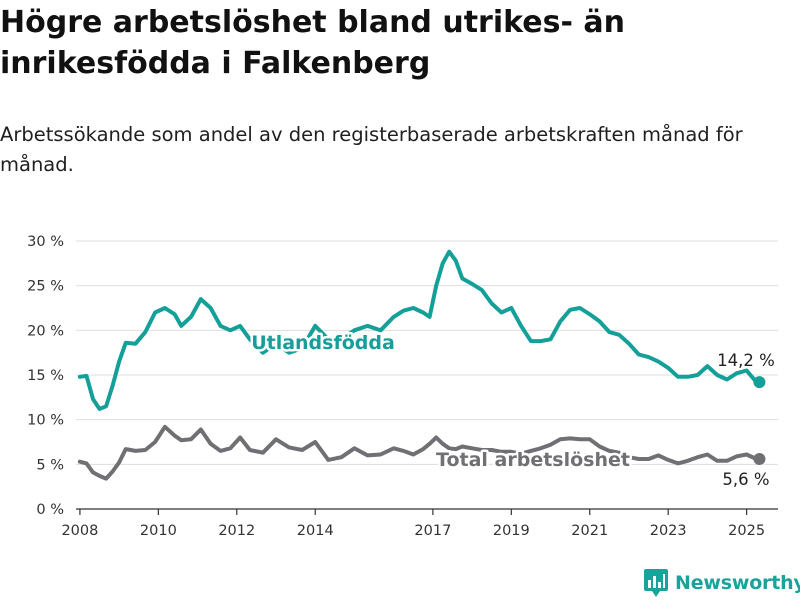 Image resolution: width=800 pixels, height=600 pixels. What do you see at coordinates (323, 343) in the screenshot?
I see `series-label: Utlandsfödda` at bounding box center [323, 343].